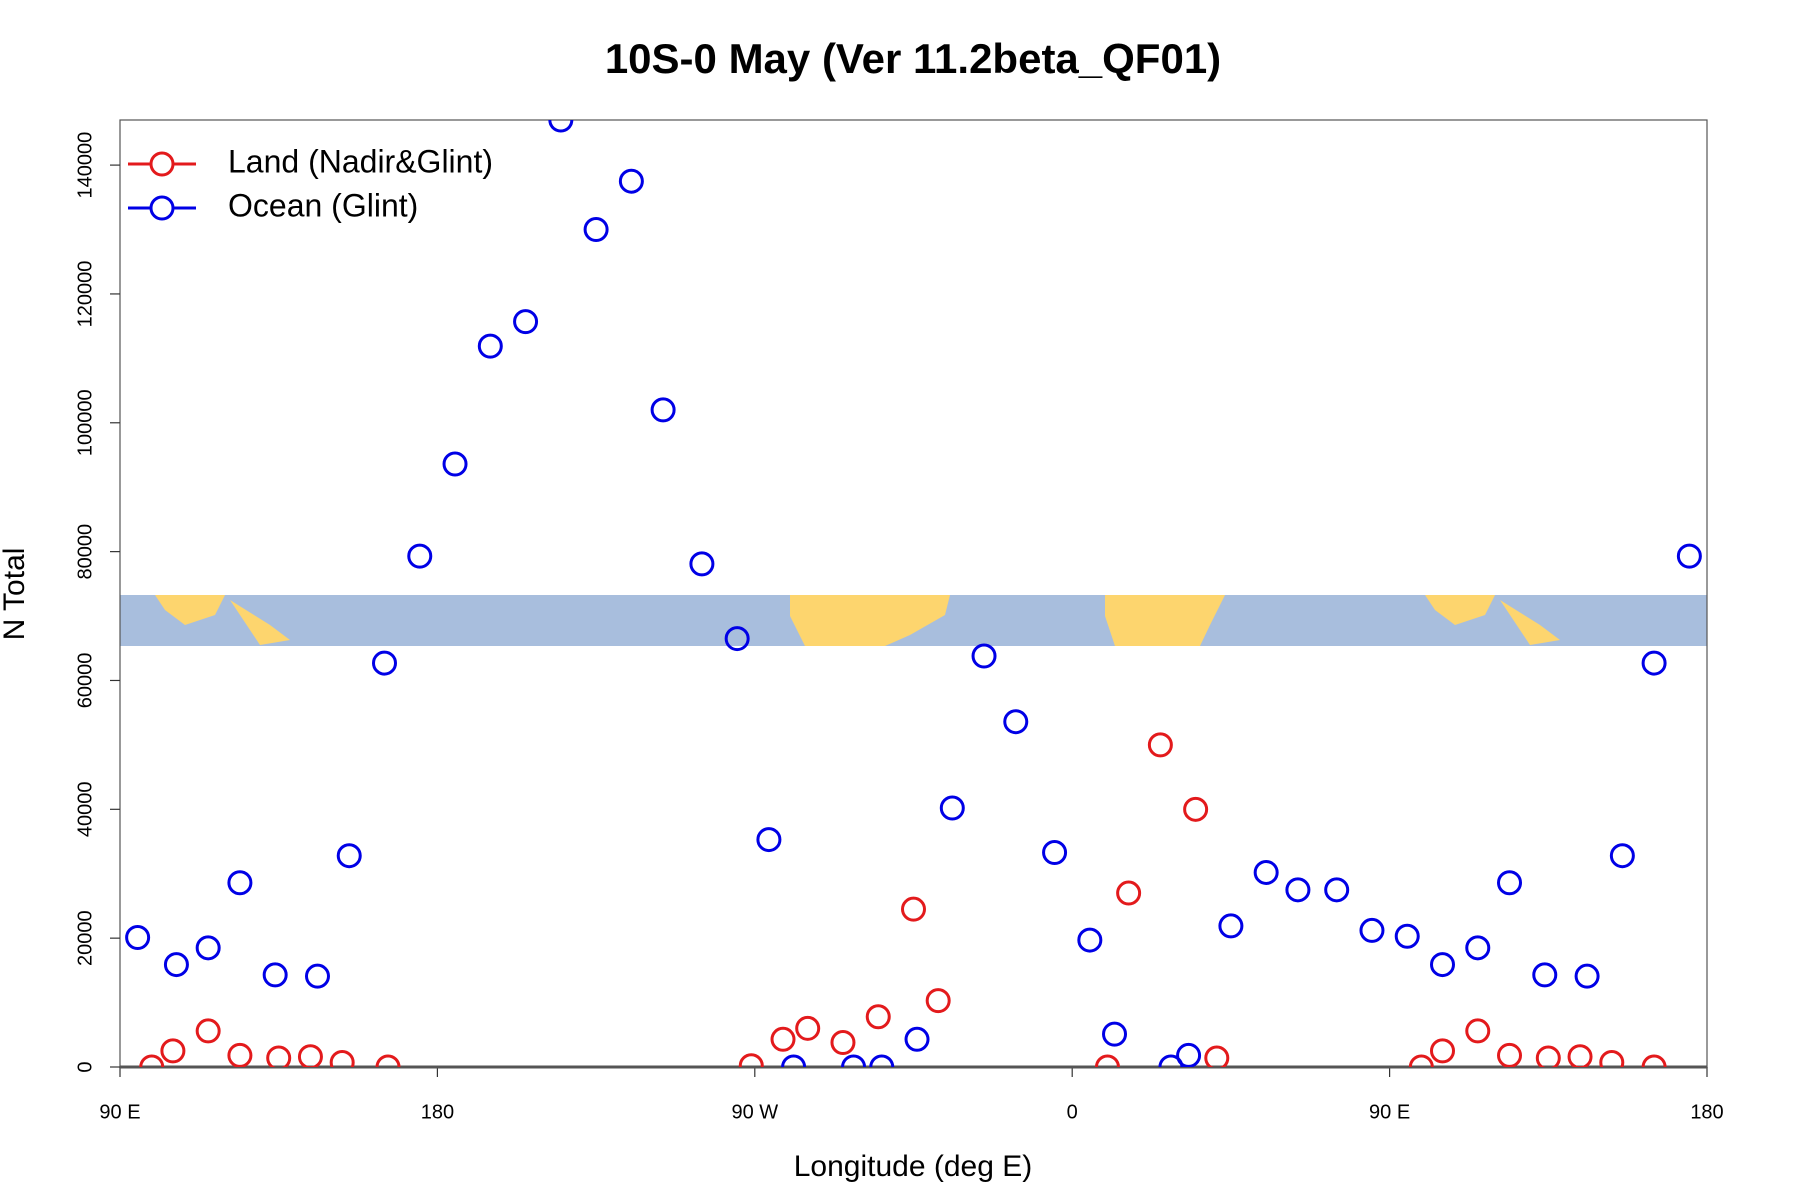 The height and width of the screenshot is (1200, 1800). What do you see at coordinates (15, 594) in the screenshot?
I see `y-axis-label: N Total` at bounding box center [15, 594].